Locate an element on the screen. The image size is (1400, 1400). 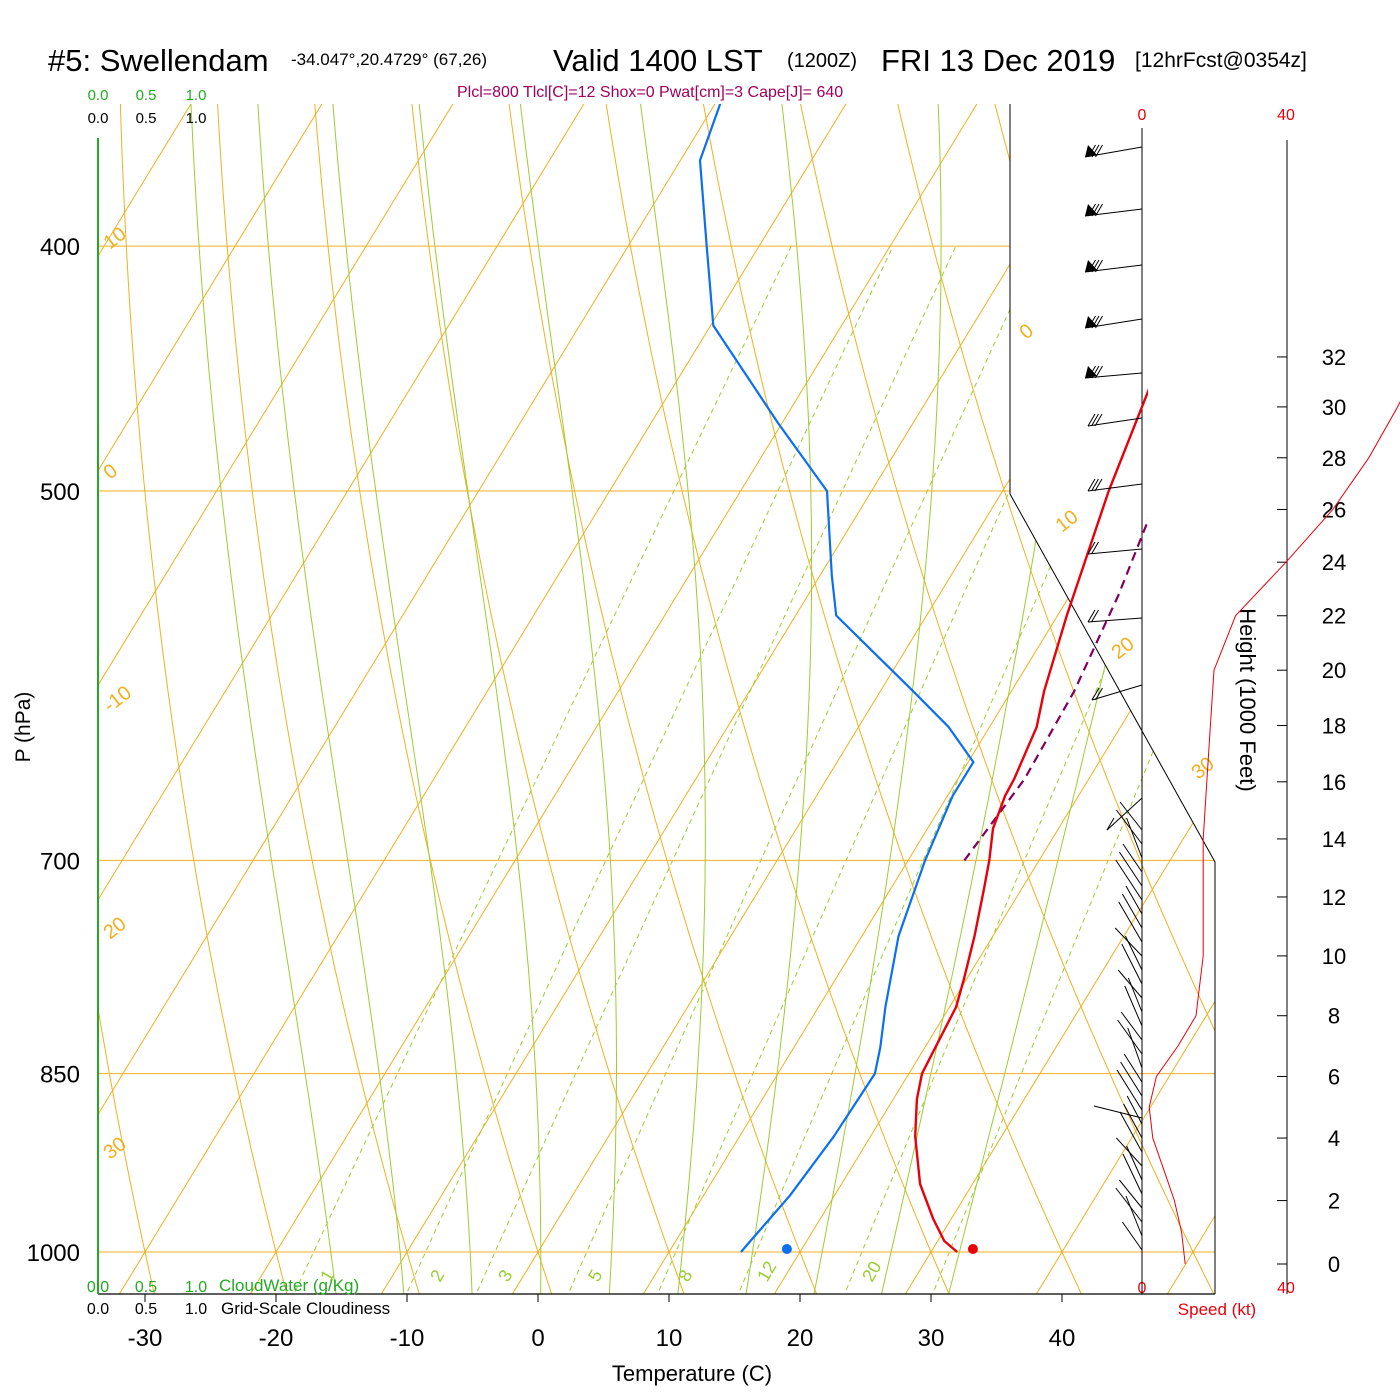
temperature-tick-label: -20 is located at coordinates (276, 1338).